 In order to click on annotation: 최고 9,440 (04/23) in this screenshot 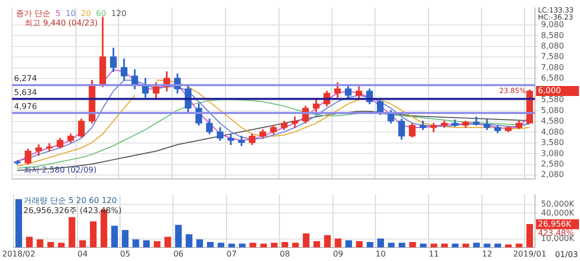, I will do `click(61, 23)`.